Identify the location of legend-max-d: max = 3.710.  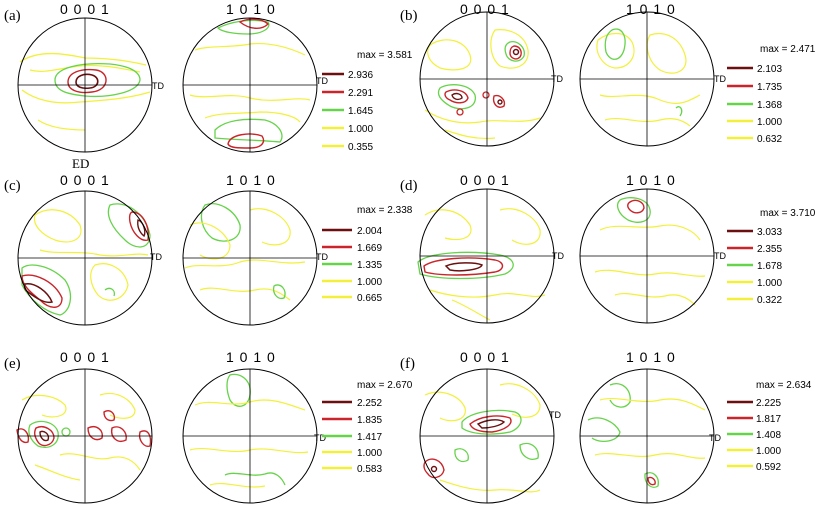
(788, 213).